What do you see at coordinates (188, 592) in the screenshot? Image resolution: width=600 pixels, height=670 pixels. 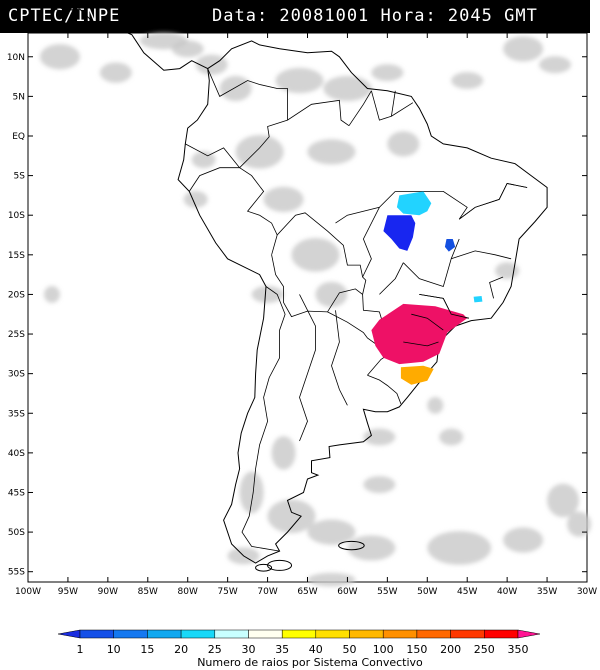 I see `lon-label: 80W` at bounding box center [188, 592].